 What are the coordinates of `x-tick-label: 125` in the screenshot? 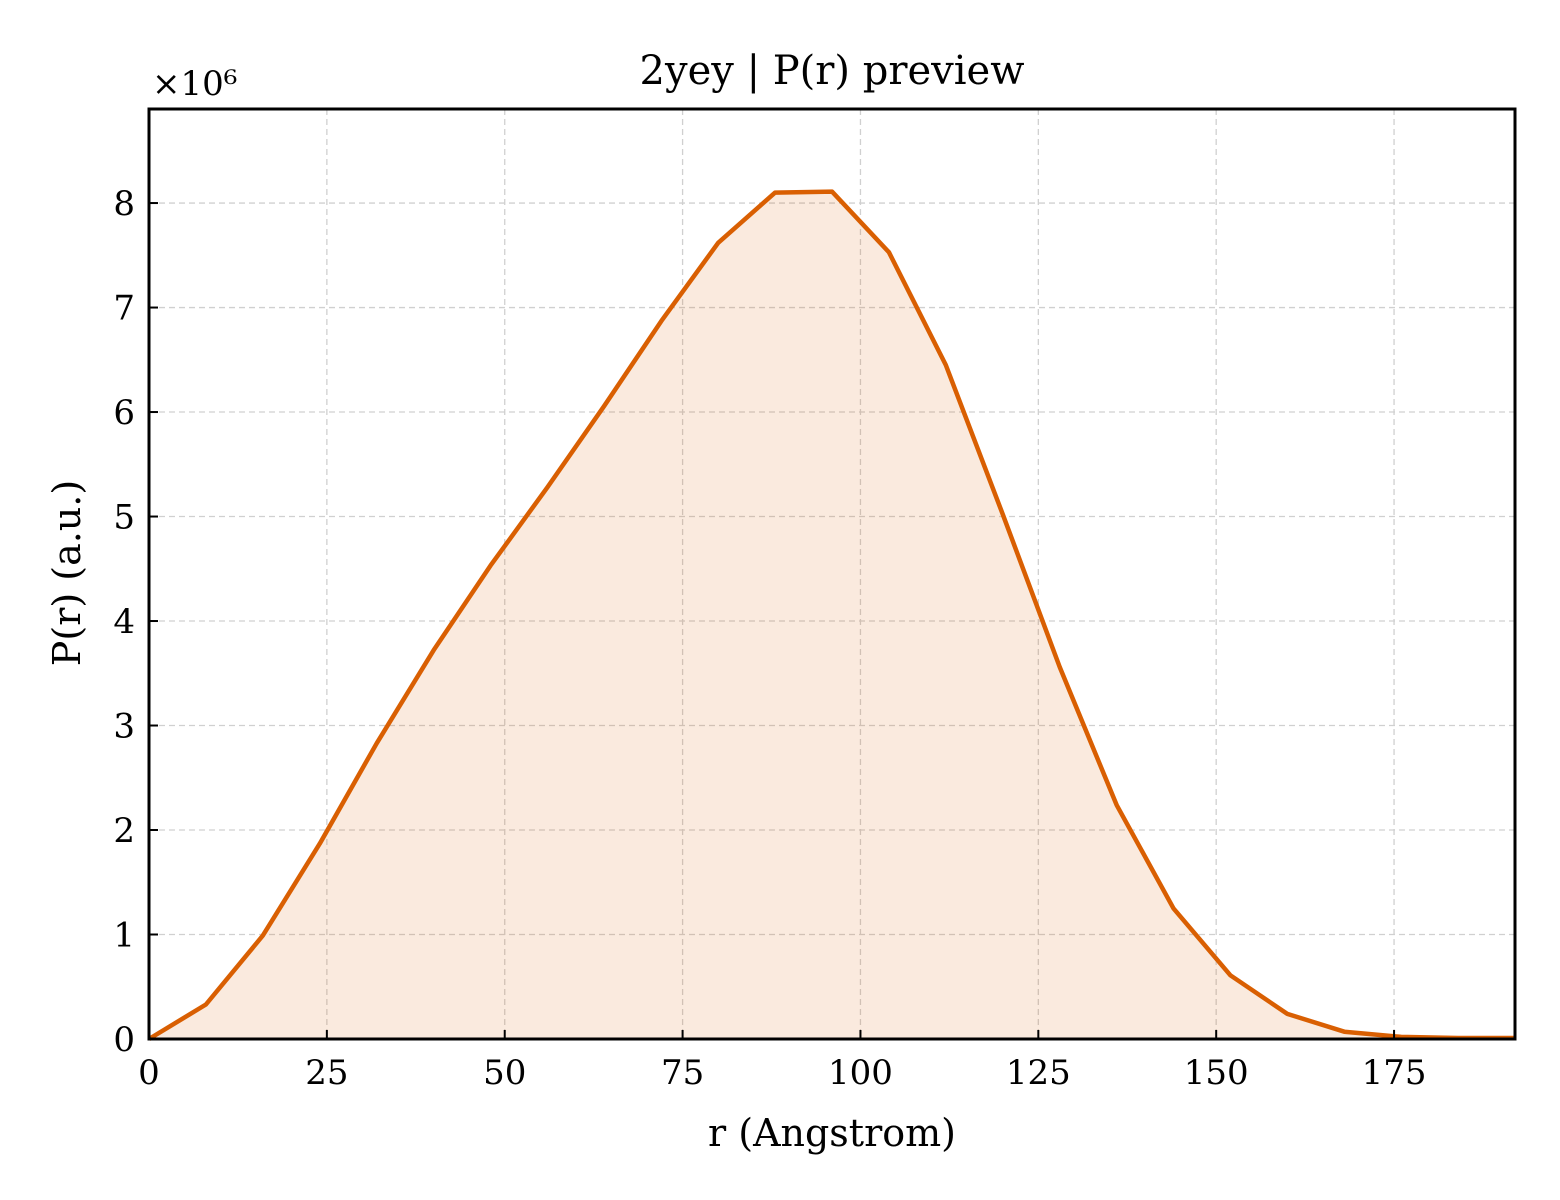 It's located at (1038, 1073).